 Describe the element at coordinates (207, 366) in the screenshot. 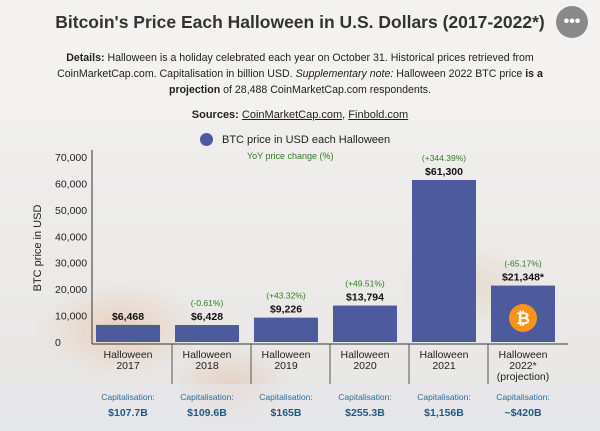

I see `x-tick-label: 2018` at that location.